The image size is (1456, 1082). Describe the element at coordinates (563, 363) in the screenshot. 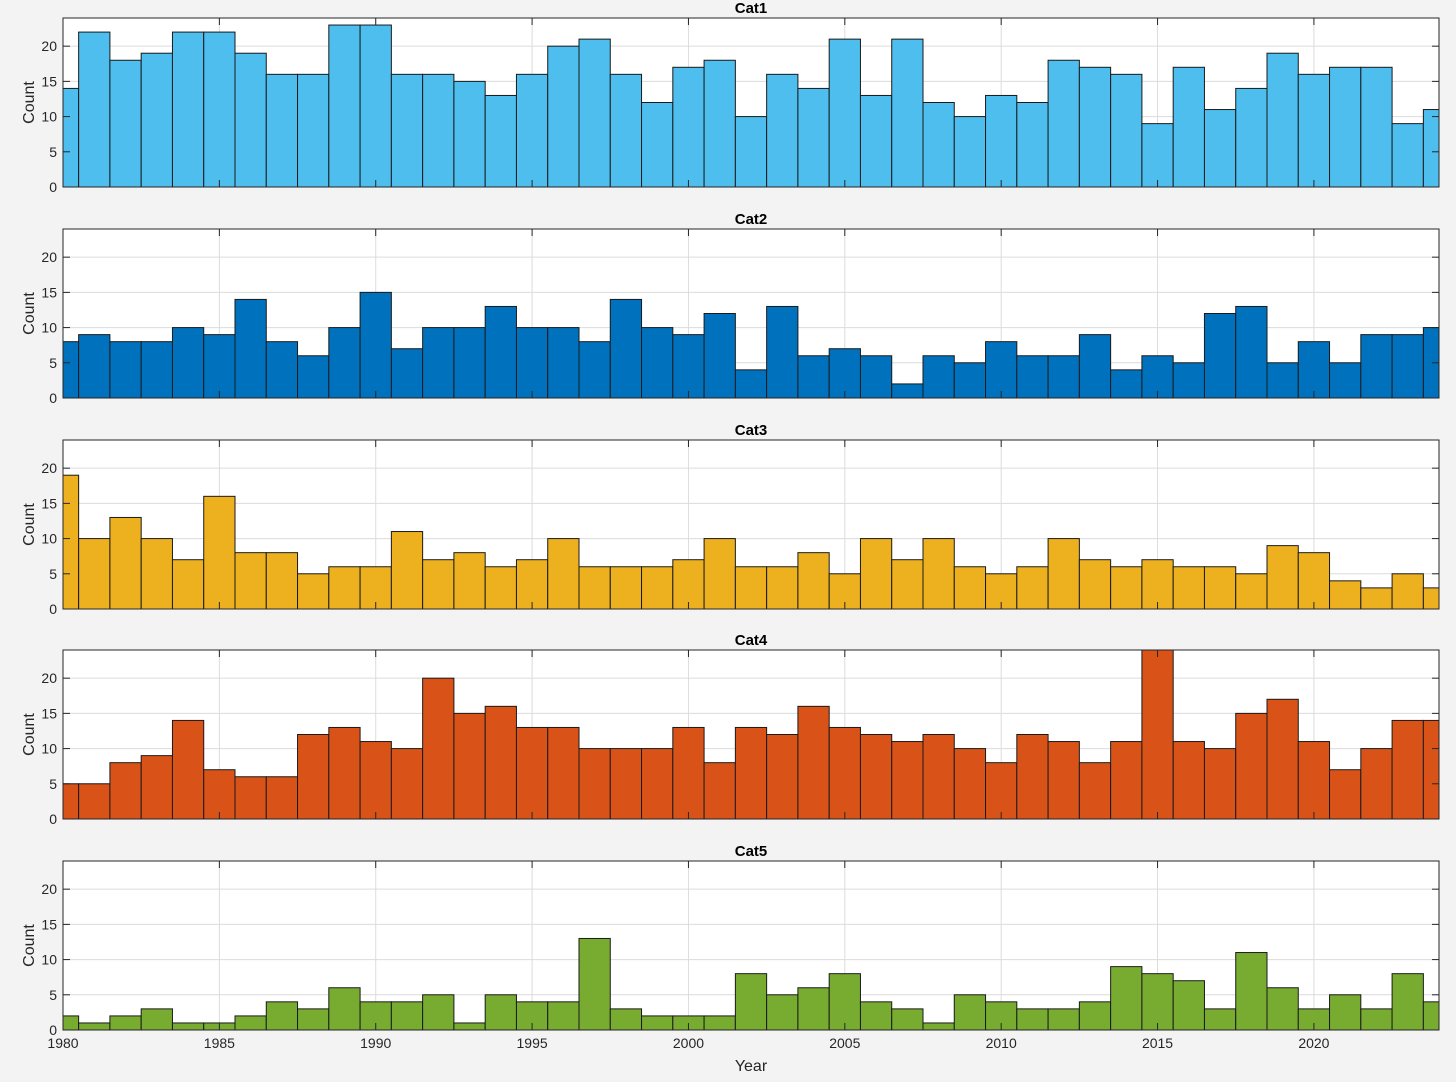

I see `bar-cat2-1996` at that location.